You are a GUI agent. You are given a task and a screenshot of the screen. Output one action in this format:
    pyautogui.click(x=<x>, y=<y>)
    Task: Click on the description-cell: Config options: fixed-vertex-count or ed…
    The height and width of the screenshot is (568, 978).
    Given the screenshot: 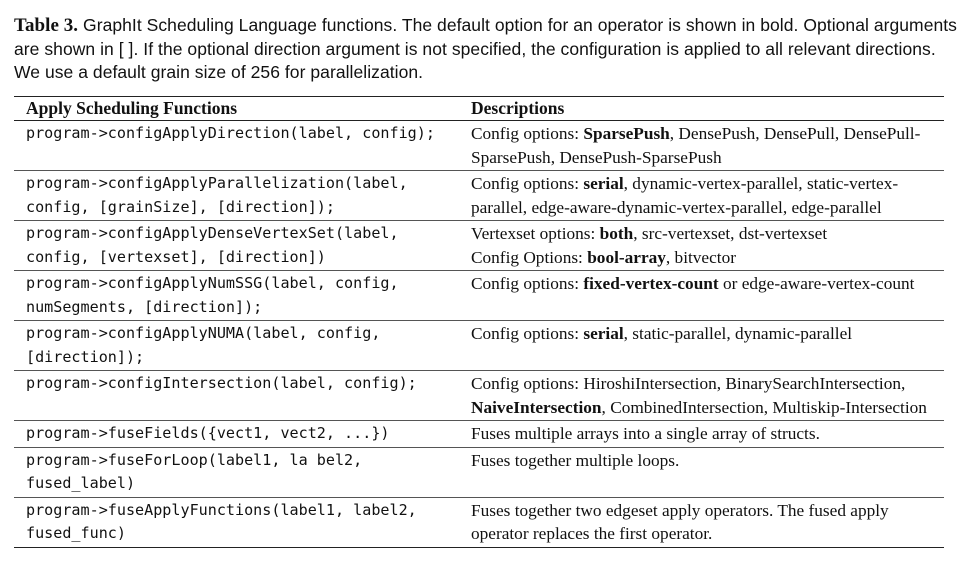 What is the action you would take?
    pyautogui.click(x=703, y=295)
    